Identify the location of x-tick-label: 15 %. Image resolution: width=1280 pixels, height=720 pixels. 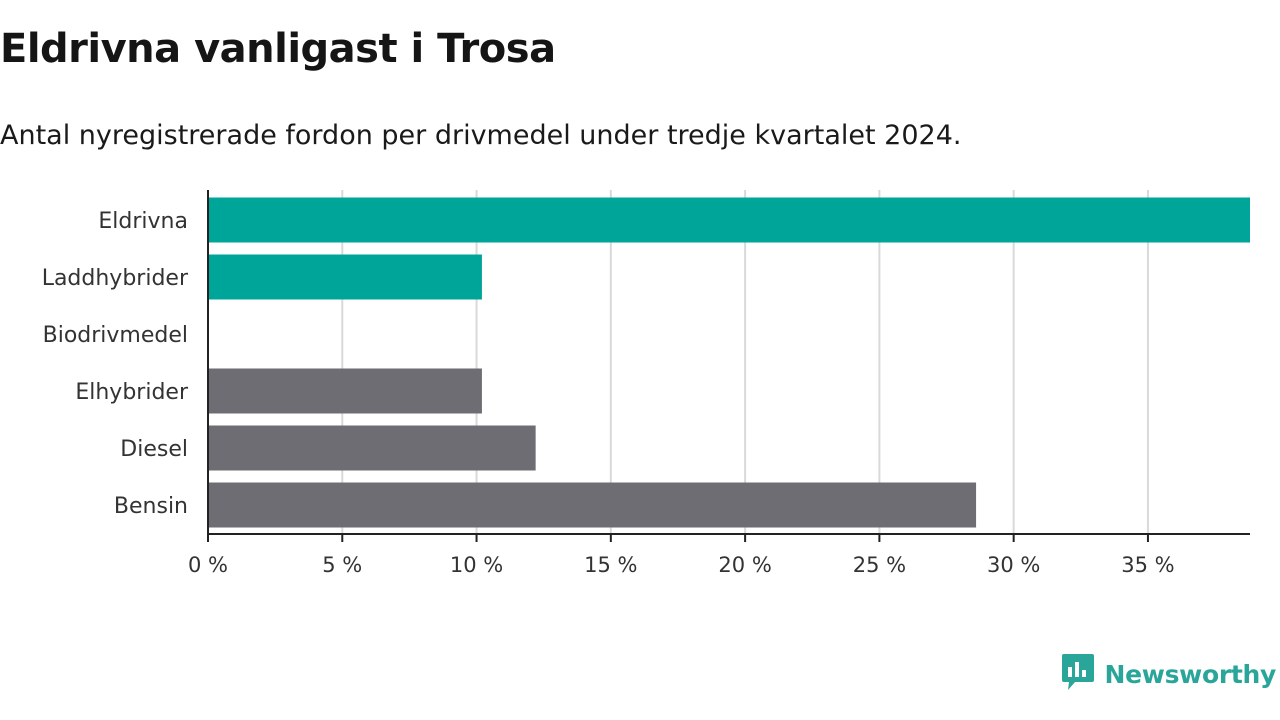
(610, 565).